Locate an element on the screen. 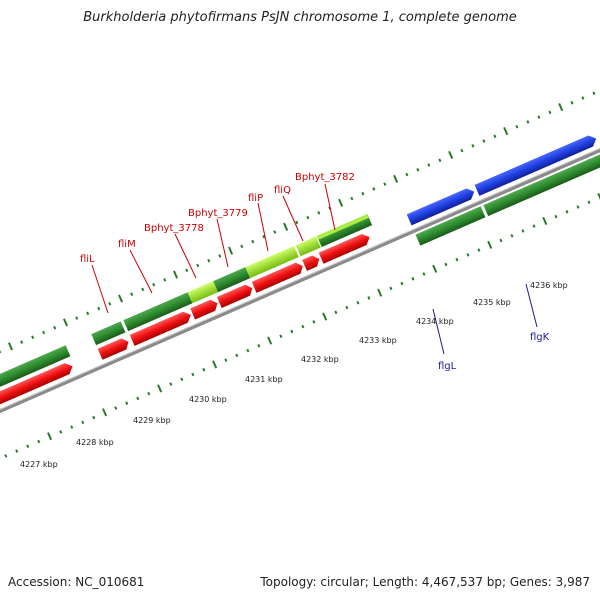  gene-label-bphyt-3782: Bphyt_3782 is located at coordinates (325, 177).